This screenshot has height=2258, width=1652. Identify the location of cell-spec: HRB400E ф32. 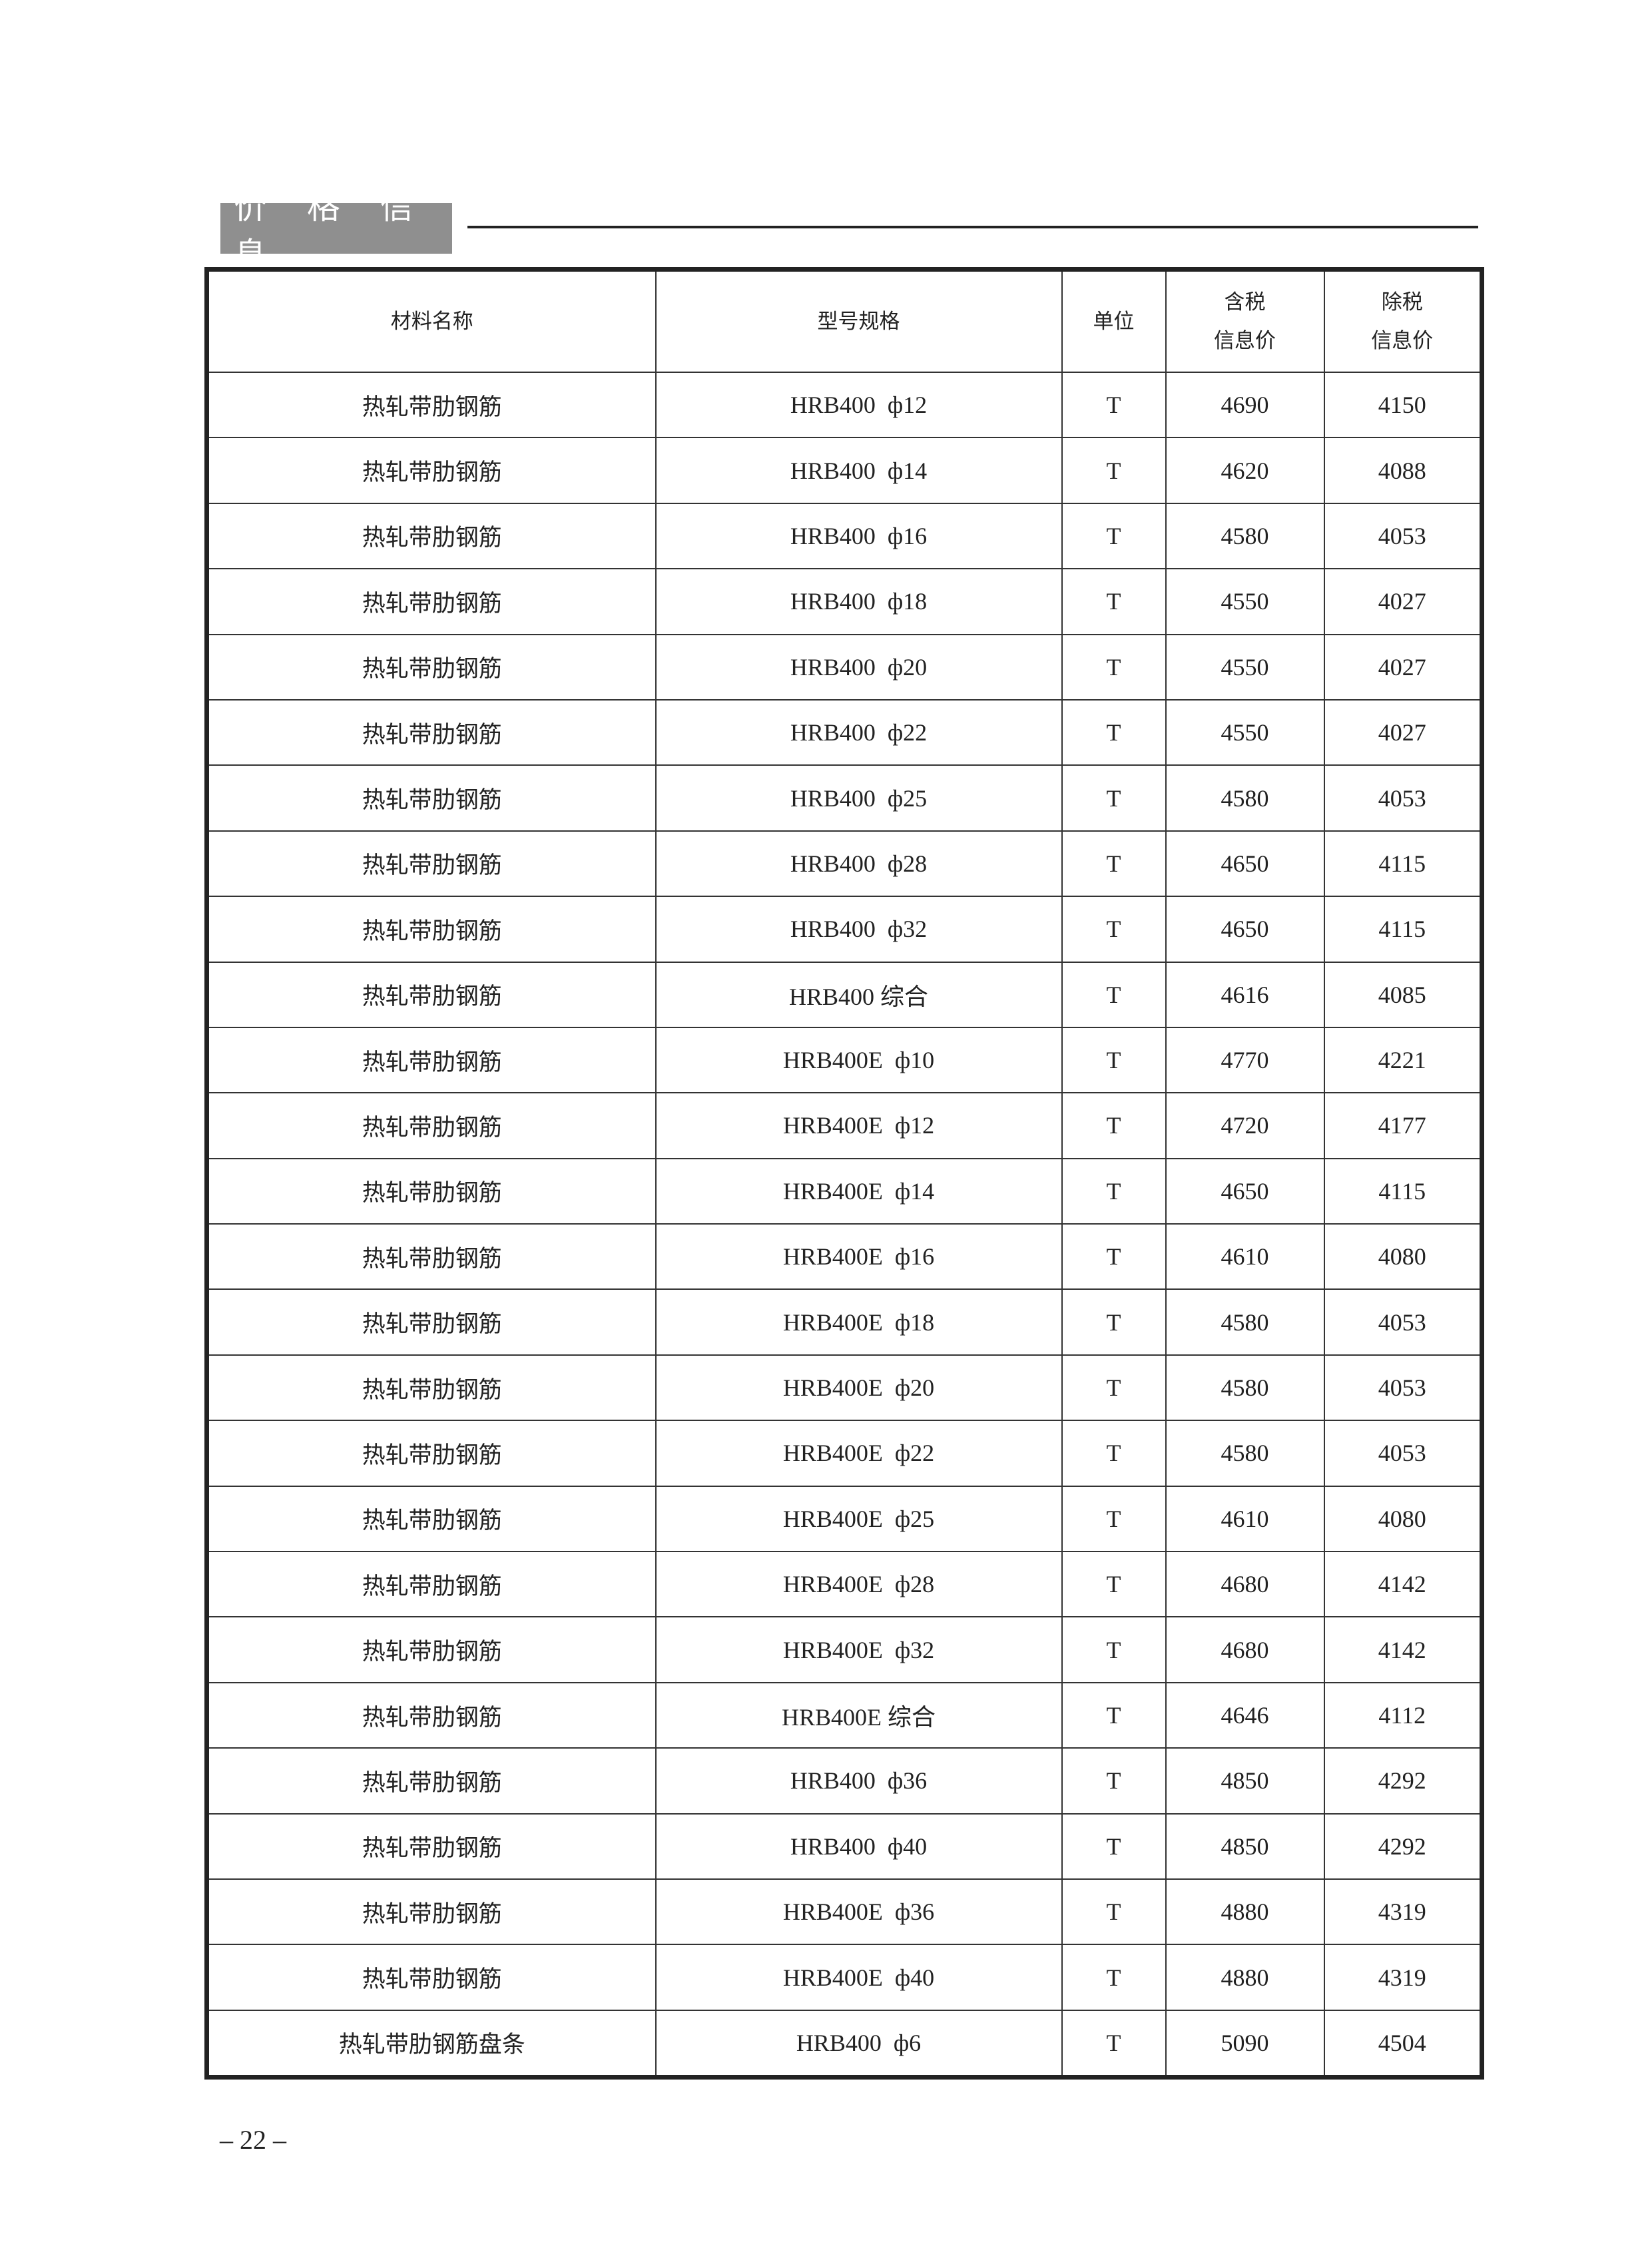
(859, 1649).